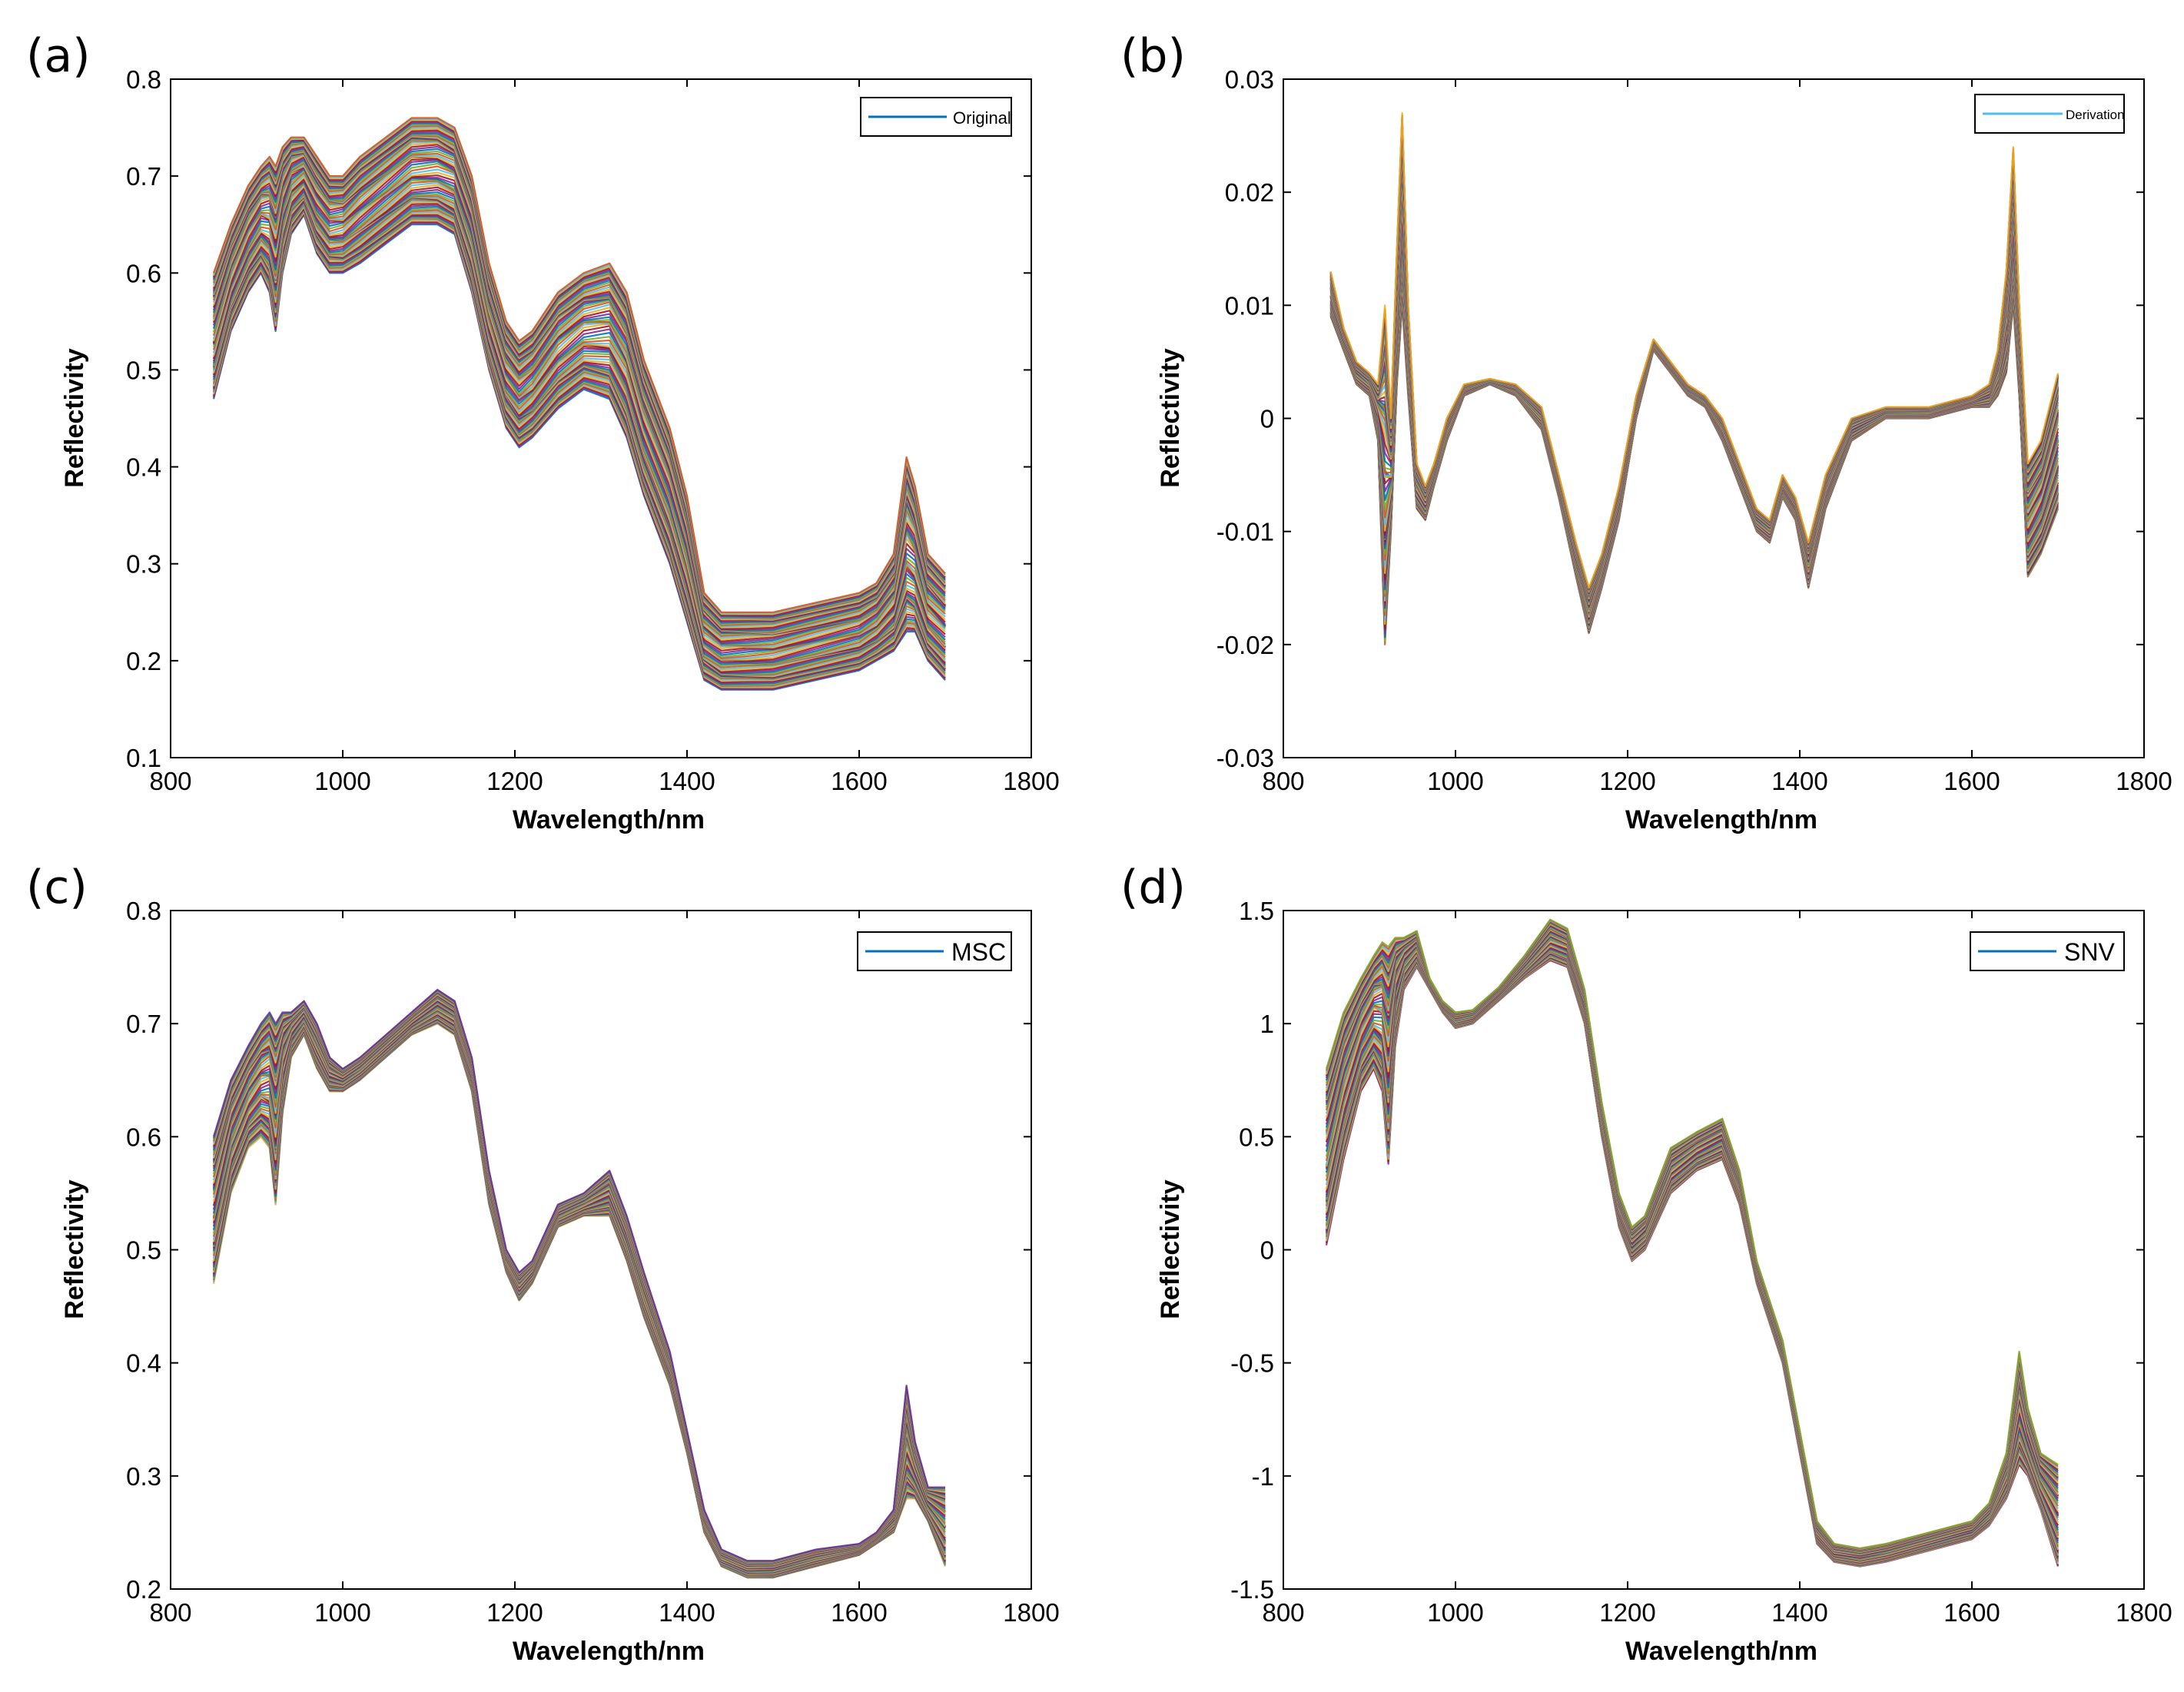 The image size is (2184, 1692). I want to click on legend-label: Original, so click(982, 118).